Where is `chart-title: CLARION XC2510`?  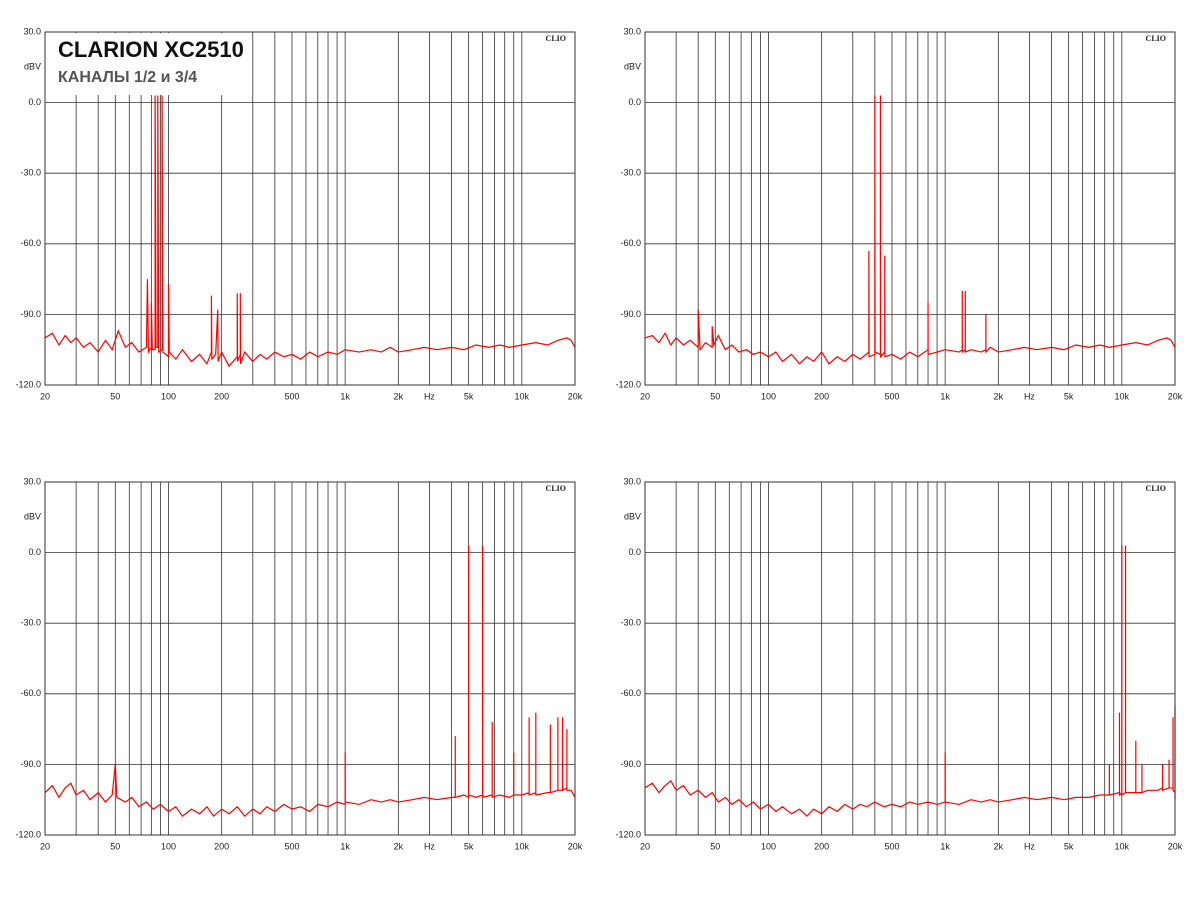
chart-title: CLARION XC2510 is located at coordinates (151, 49).